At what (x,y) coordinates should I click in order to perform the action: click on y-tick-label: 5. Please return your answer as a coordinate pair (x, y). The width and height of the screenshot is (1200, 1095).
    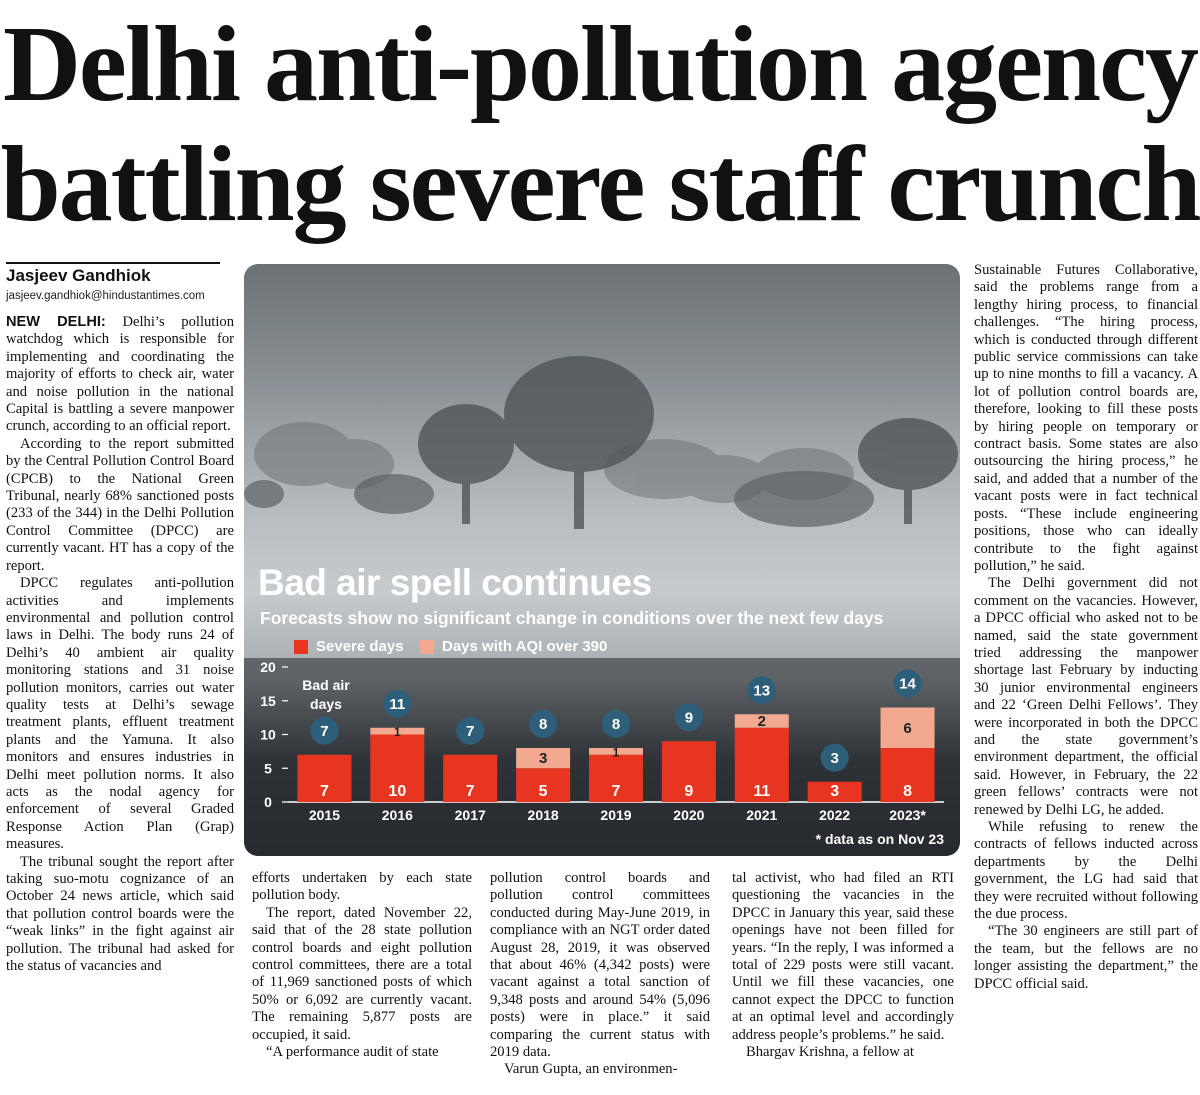
    Looking at the image, I should click on (268, 768).